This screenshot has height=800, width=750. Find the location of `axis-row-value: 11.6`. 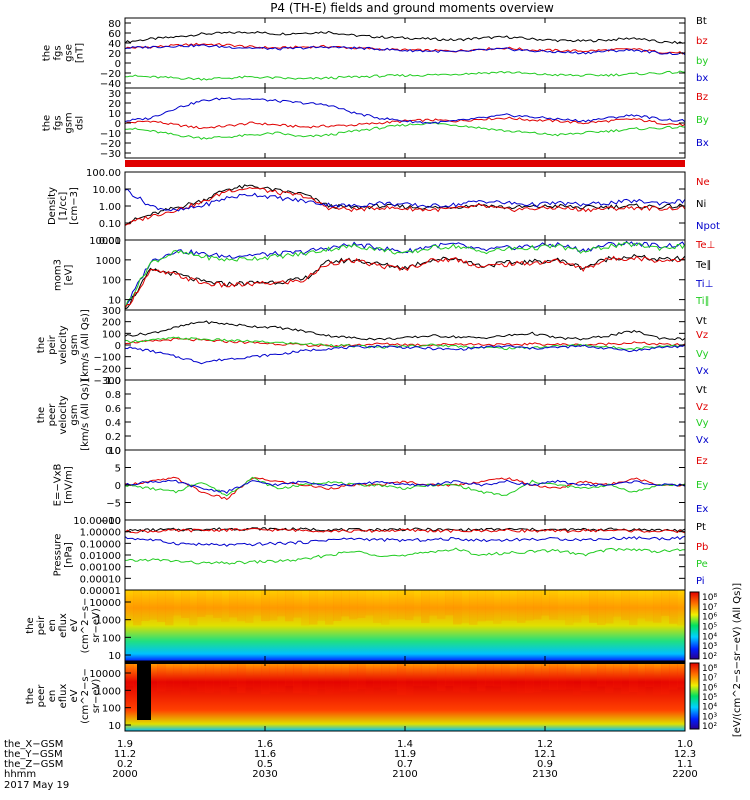

axis-row-value: 11.6 is located at coordinates (265, 754).